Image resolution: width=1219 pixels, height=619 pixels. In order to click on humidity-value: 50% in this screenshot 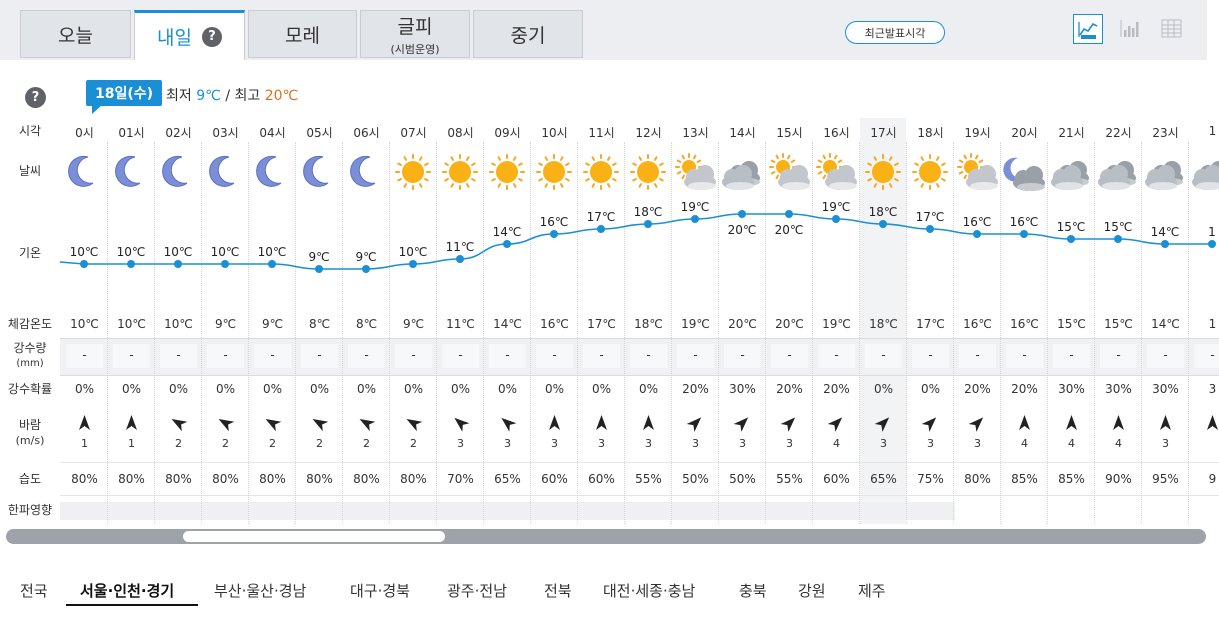, I will do `click(695, 479)`.